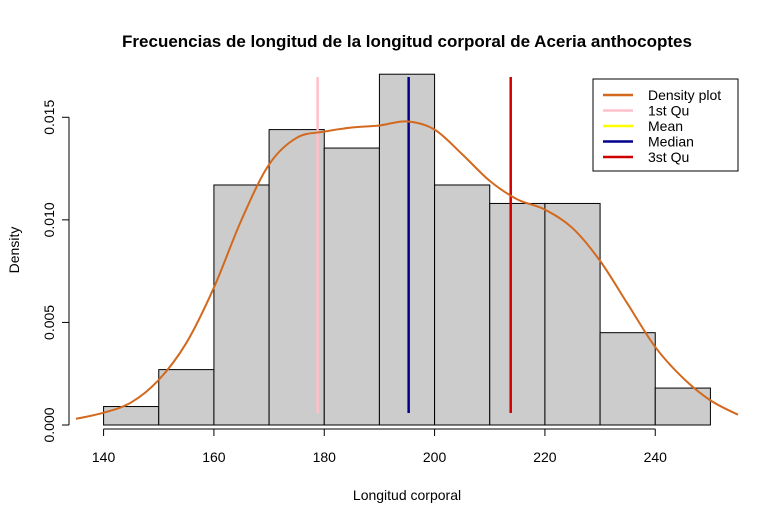  What do you see at coordinates (380, 446) in the screenshot?
I see `x-axis: 140 160 180 200 220 240` at bounding box center [380, 446].